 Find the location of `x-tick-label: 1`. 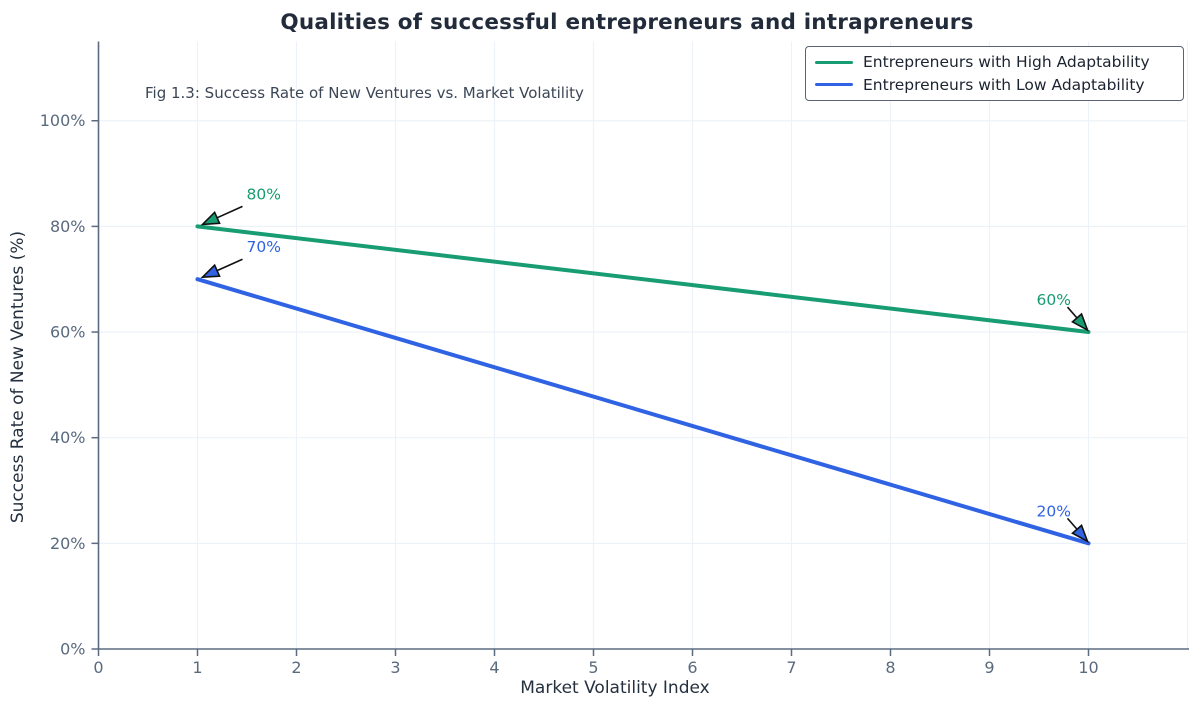

x-tick-label: 1 is located at coordinates (197, 667).